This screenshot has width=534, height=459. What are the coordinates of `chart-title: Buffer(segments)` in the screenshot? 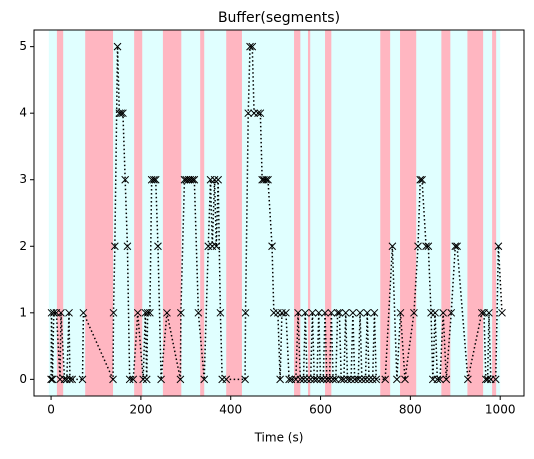 It's located at (279, 18).